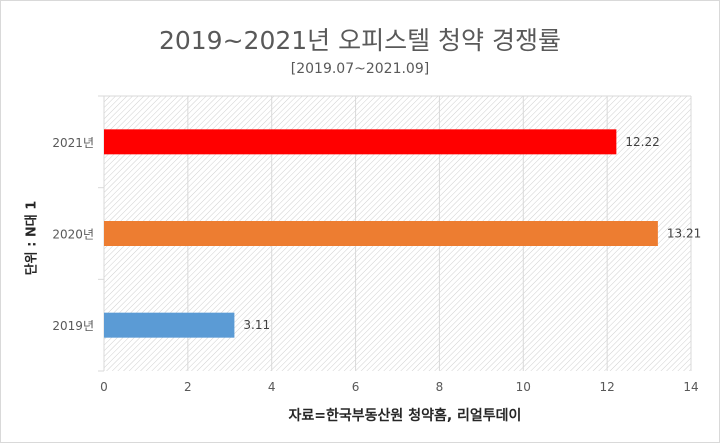 The height and width of the screenshot is (443, 720). Describe the element at coordinates (169, 325) in the screenshot. I see `bar-2019년` at that location.